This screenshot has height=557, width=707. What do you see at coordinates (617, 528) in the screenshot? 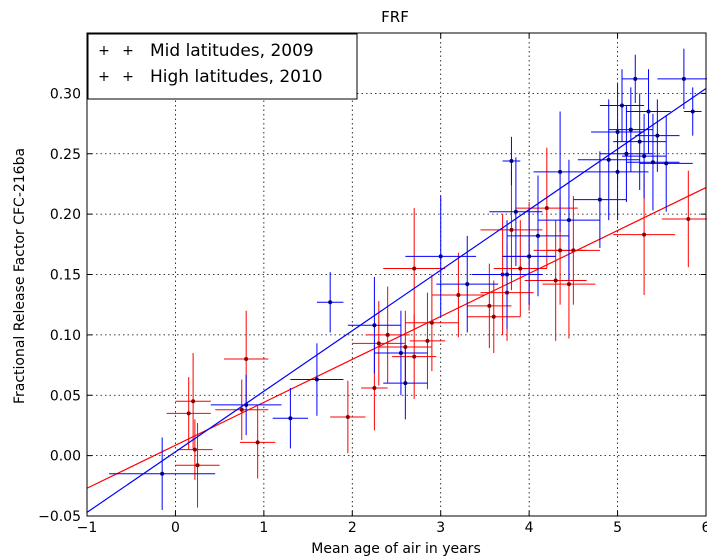
I see `x-tick-label: 5` at bounding box center [617, 528].